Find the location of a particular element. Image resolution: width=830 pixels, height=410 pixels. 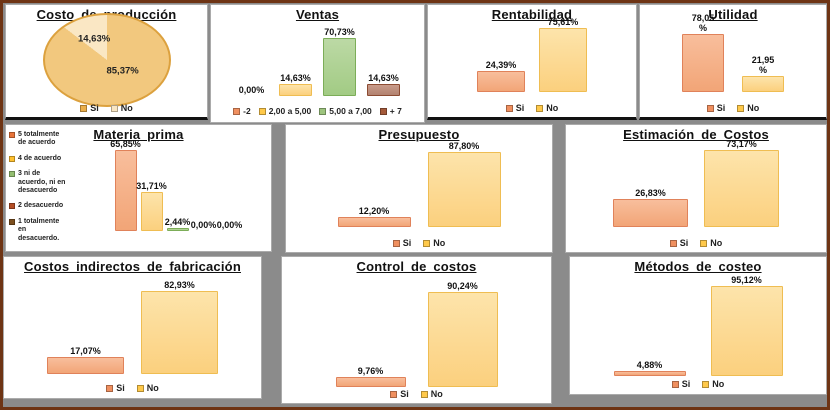

bar-value-label: 26,83% is located at coordinates (650, 192).